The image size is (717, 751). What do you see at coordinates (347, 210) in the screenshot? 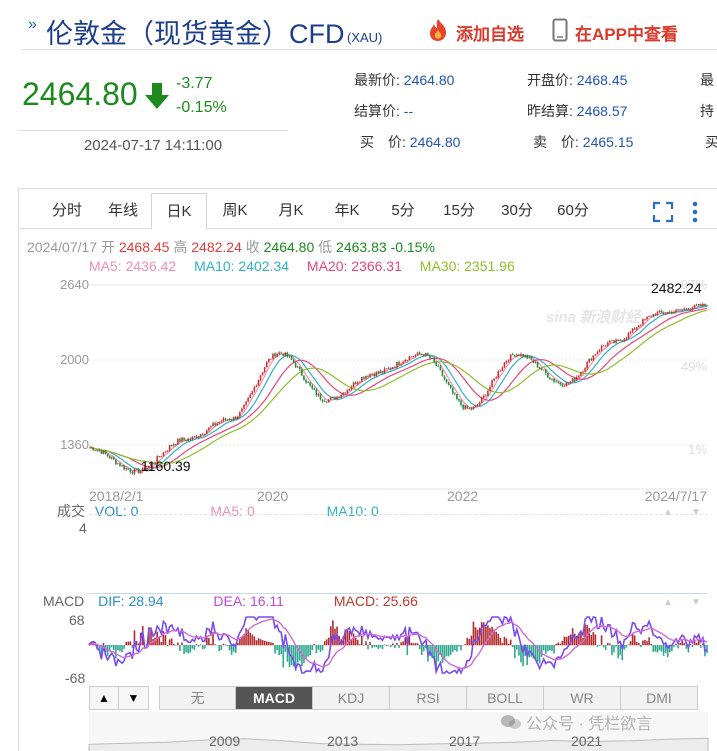
I see `tab-yearly-k: 年K` at bounding box center [347, 210].